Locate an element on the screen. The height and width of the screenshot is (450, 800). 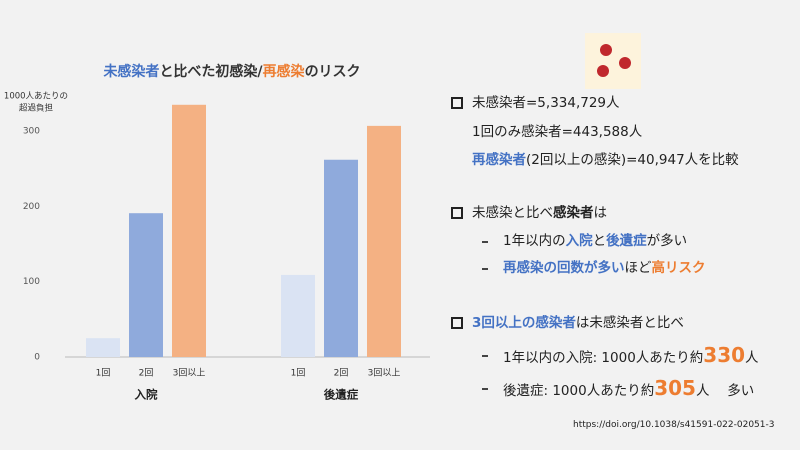
text-segment: 人 is located at coordinates (752, 358).